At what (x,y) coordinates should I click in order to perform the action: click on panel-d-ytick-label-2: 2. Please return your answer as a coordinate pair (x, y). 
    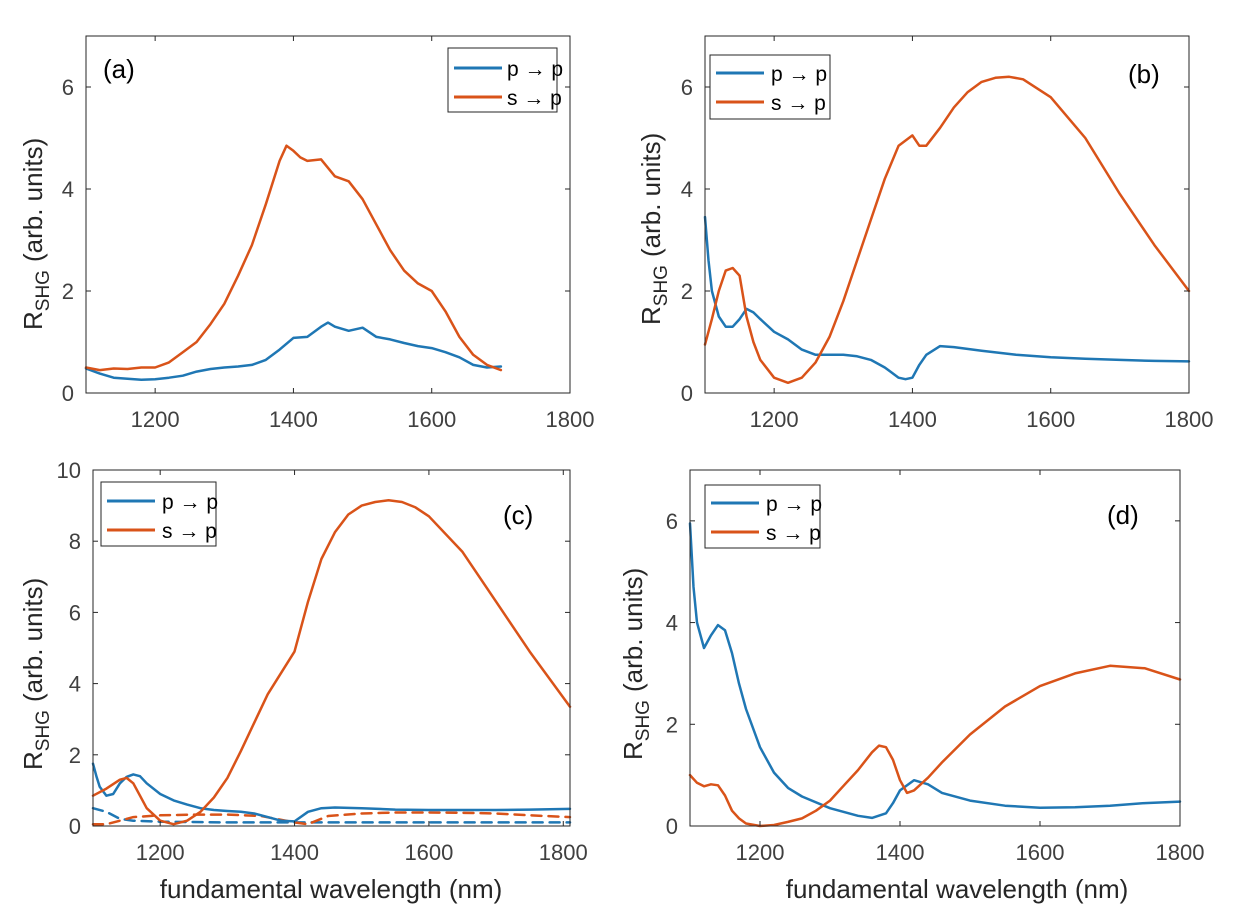
    Looking at the image, I should click on (672, 724).